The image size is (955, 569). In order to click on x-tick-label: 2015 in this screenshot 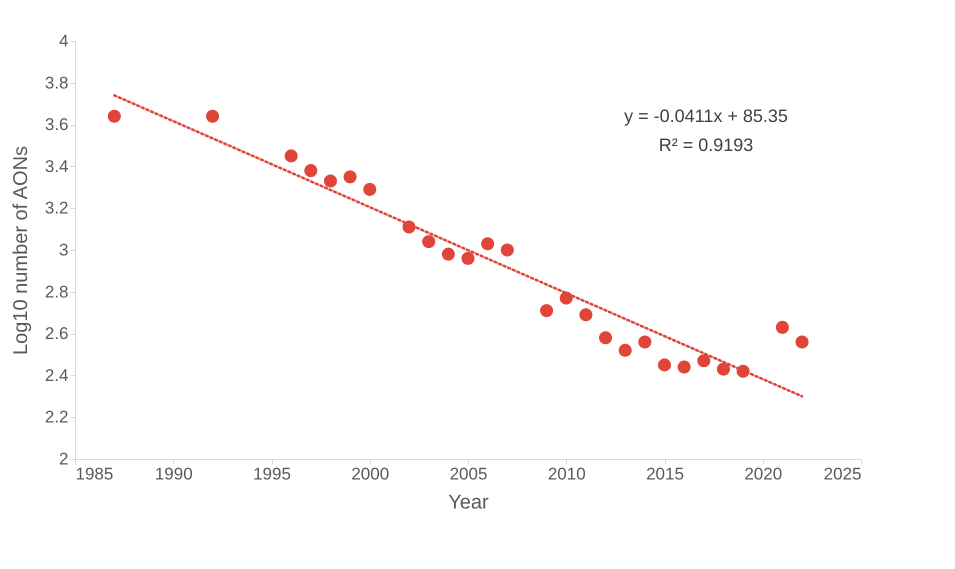, I will do `click(665, 474)`.